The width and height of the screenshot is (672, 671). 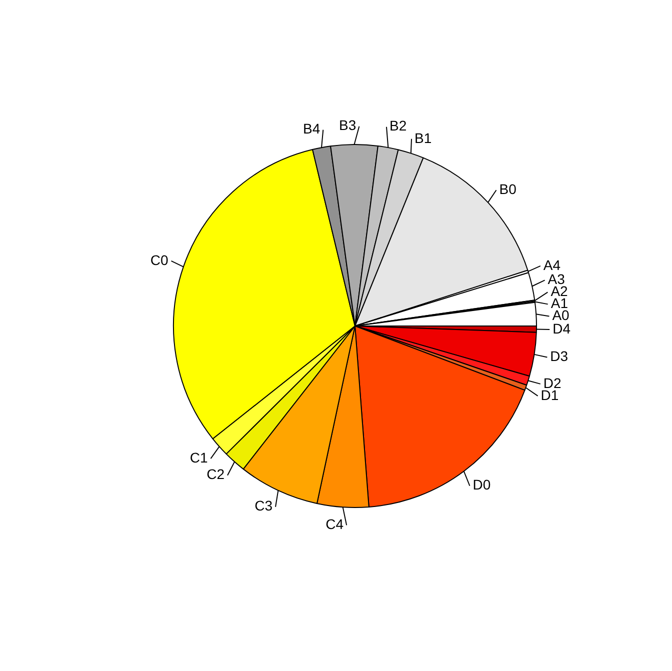 What do you see at coordinates (335, 524) in the screenshot?
I see `slice-label: C4` at bounding box center [335, 524].